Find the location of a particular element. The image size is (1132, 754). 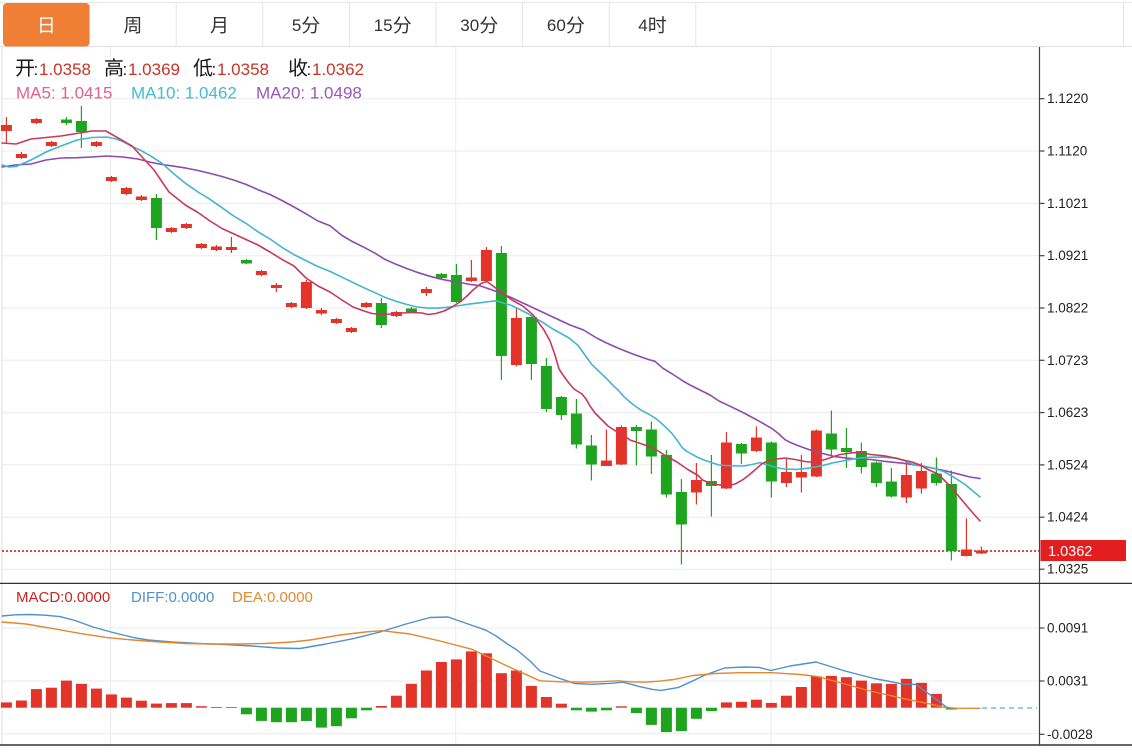

svg-text: 1.0822 is located at coordinates (1067, 308).